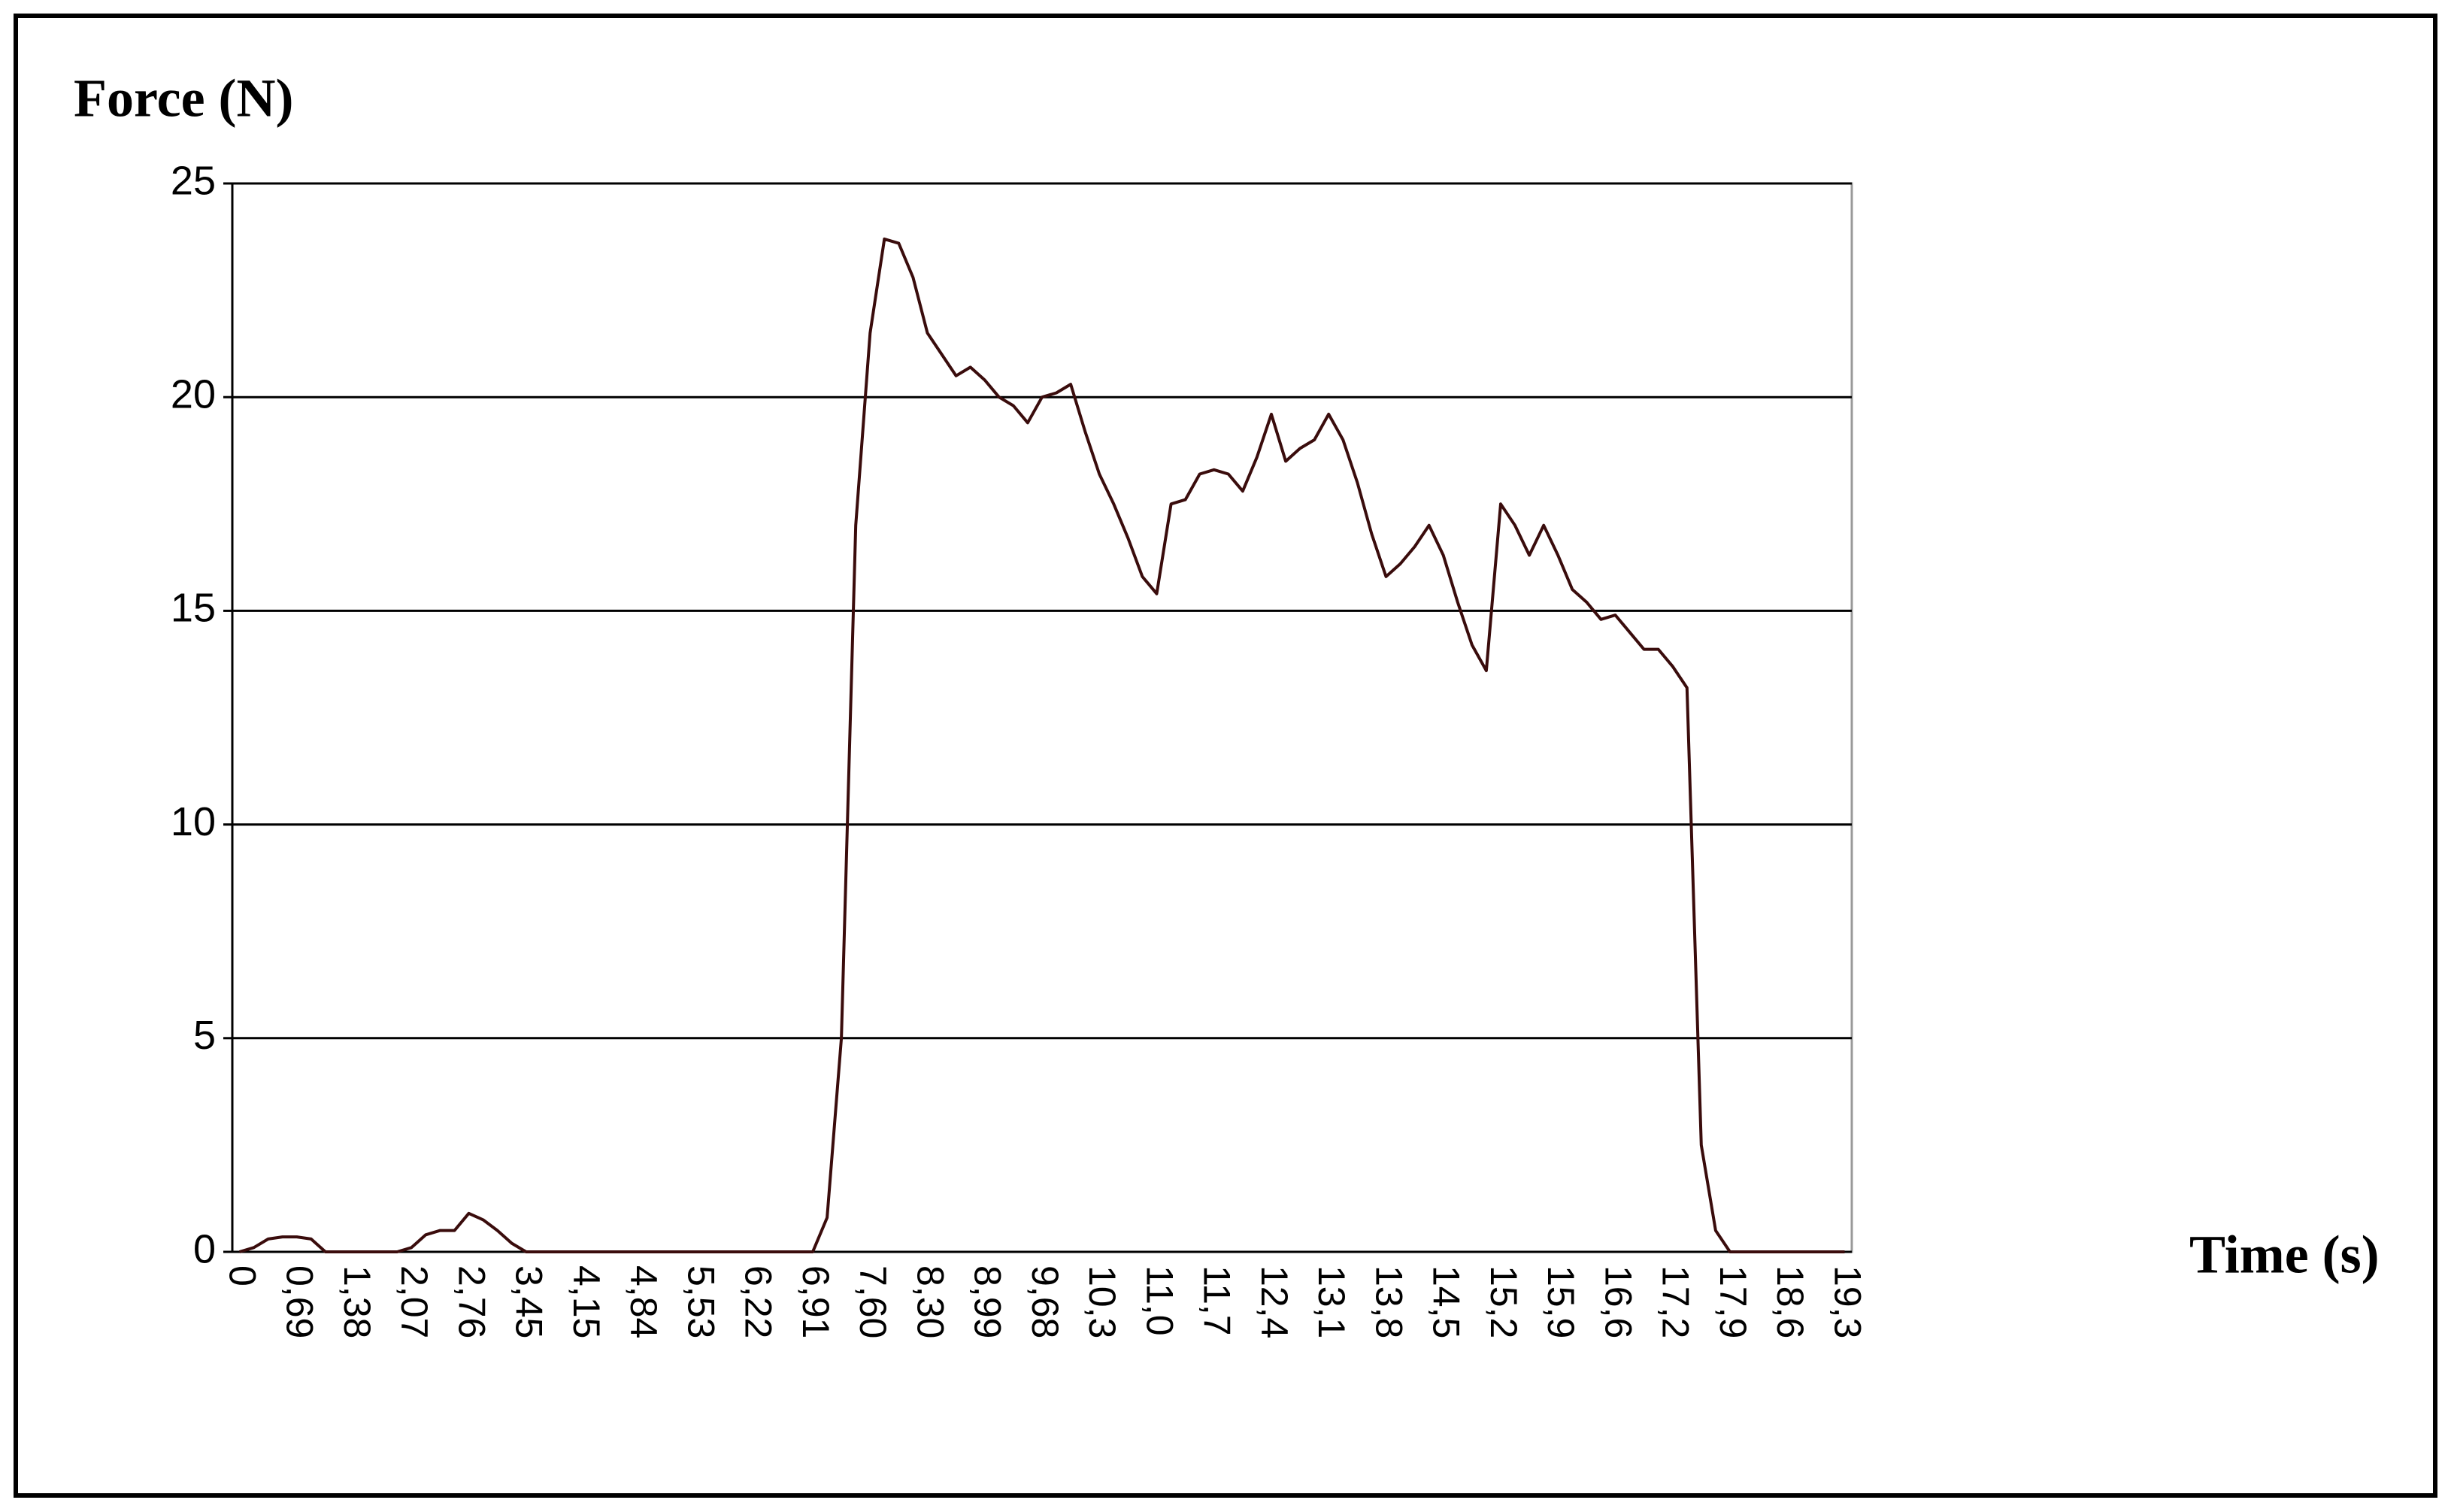 The height and width of the screenshot is (1512, 2451). Describe the element at coordinates (300, 1301) in the screenshot. I see `x-tick-label: 0,69` at that location.